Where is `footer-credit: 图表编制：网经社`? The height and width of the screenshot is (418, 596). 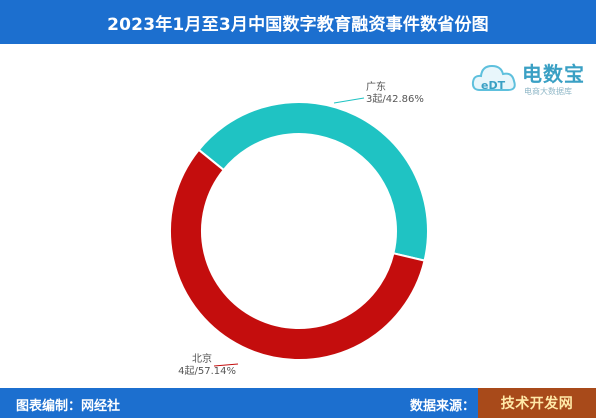 footer-credit: 图表编制：网经社 is located at coordinates (68, 404).